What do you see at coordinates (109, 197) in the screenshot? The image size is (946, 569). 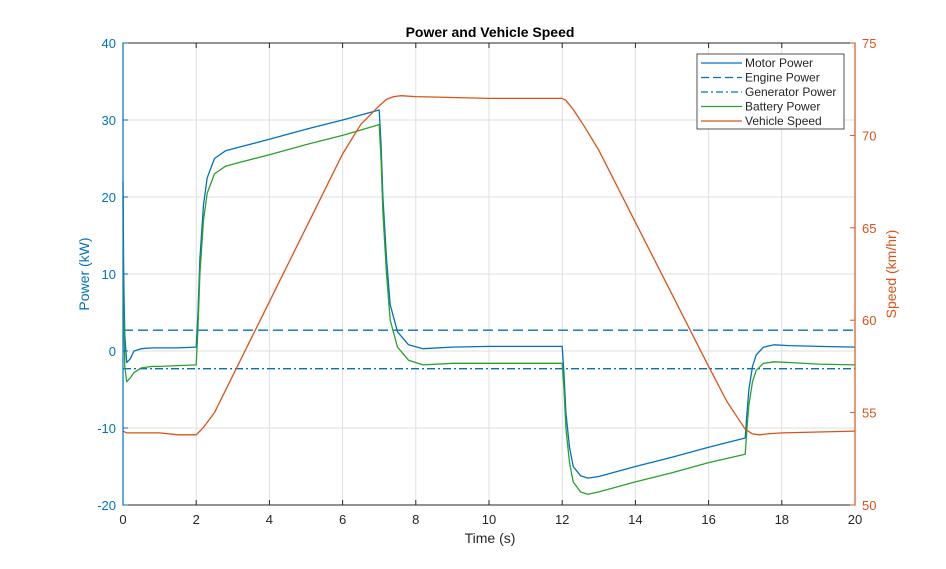 I see `left-y-tick-label: 20` at bounding box center [109, 197].